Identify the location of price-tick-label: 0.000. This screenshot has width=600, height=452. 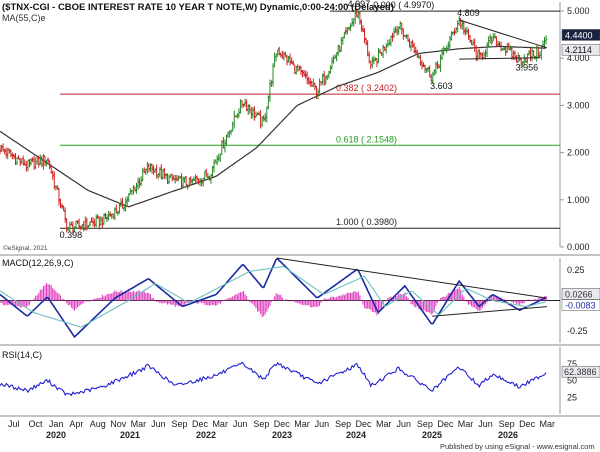
(578, 247).